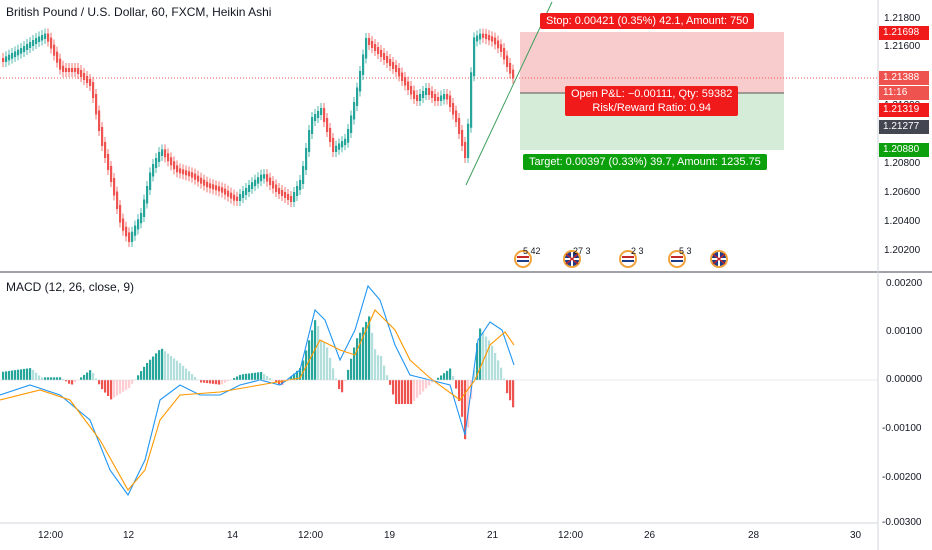 This screenshot has height=550, width=932. What do you see at coordinates (525, 257) in the screenshot?
I see `event-marker: 5 42` at bounding box center [525, 257].